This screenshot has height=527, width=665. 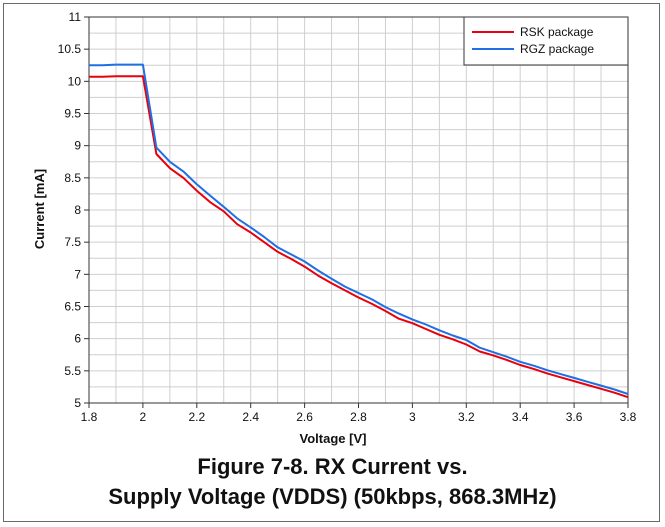 What do you see at coordinates (332, 496) in the screenshot?
I see `figure-caption-line-2: Supply Voltage (VDDS) (50kbps, 868.3MHz)` at bounding box center [332, 496].